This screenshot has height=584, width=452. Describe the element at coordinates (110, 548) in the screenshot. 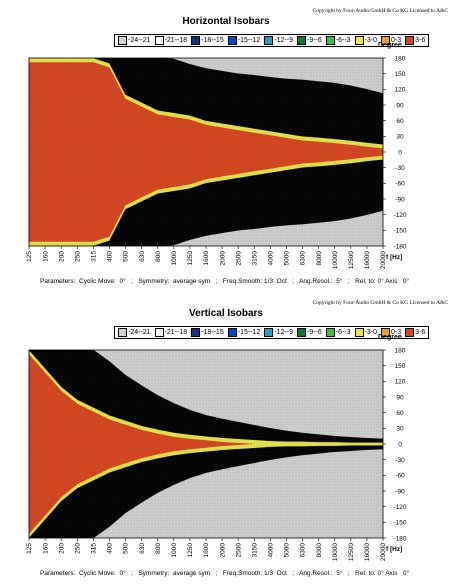

I see `x-tick-label: 400` at that location.